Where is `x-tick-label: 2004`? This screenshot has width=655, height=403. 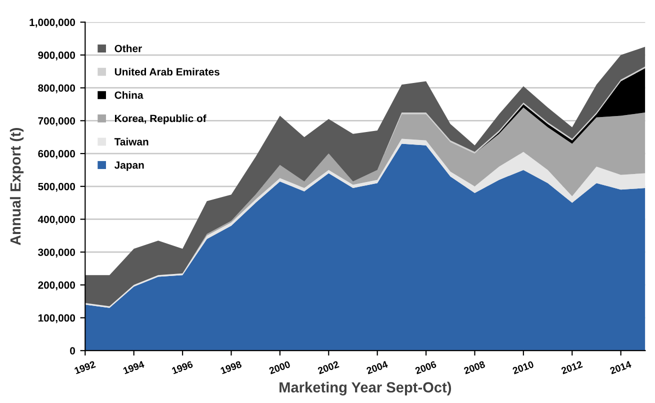 x-tick-label: 2004 is located at coordinates (377, 367).